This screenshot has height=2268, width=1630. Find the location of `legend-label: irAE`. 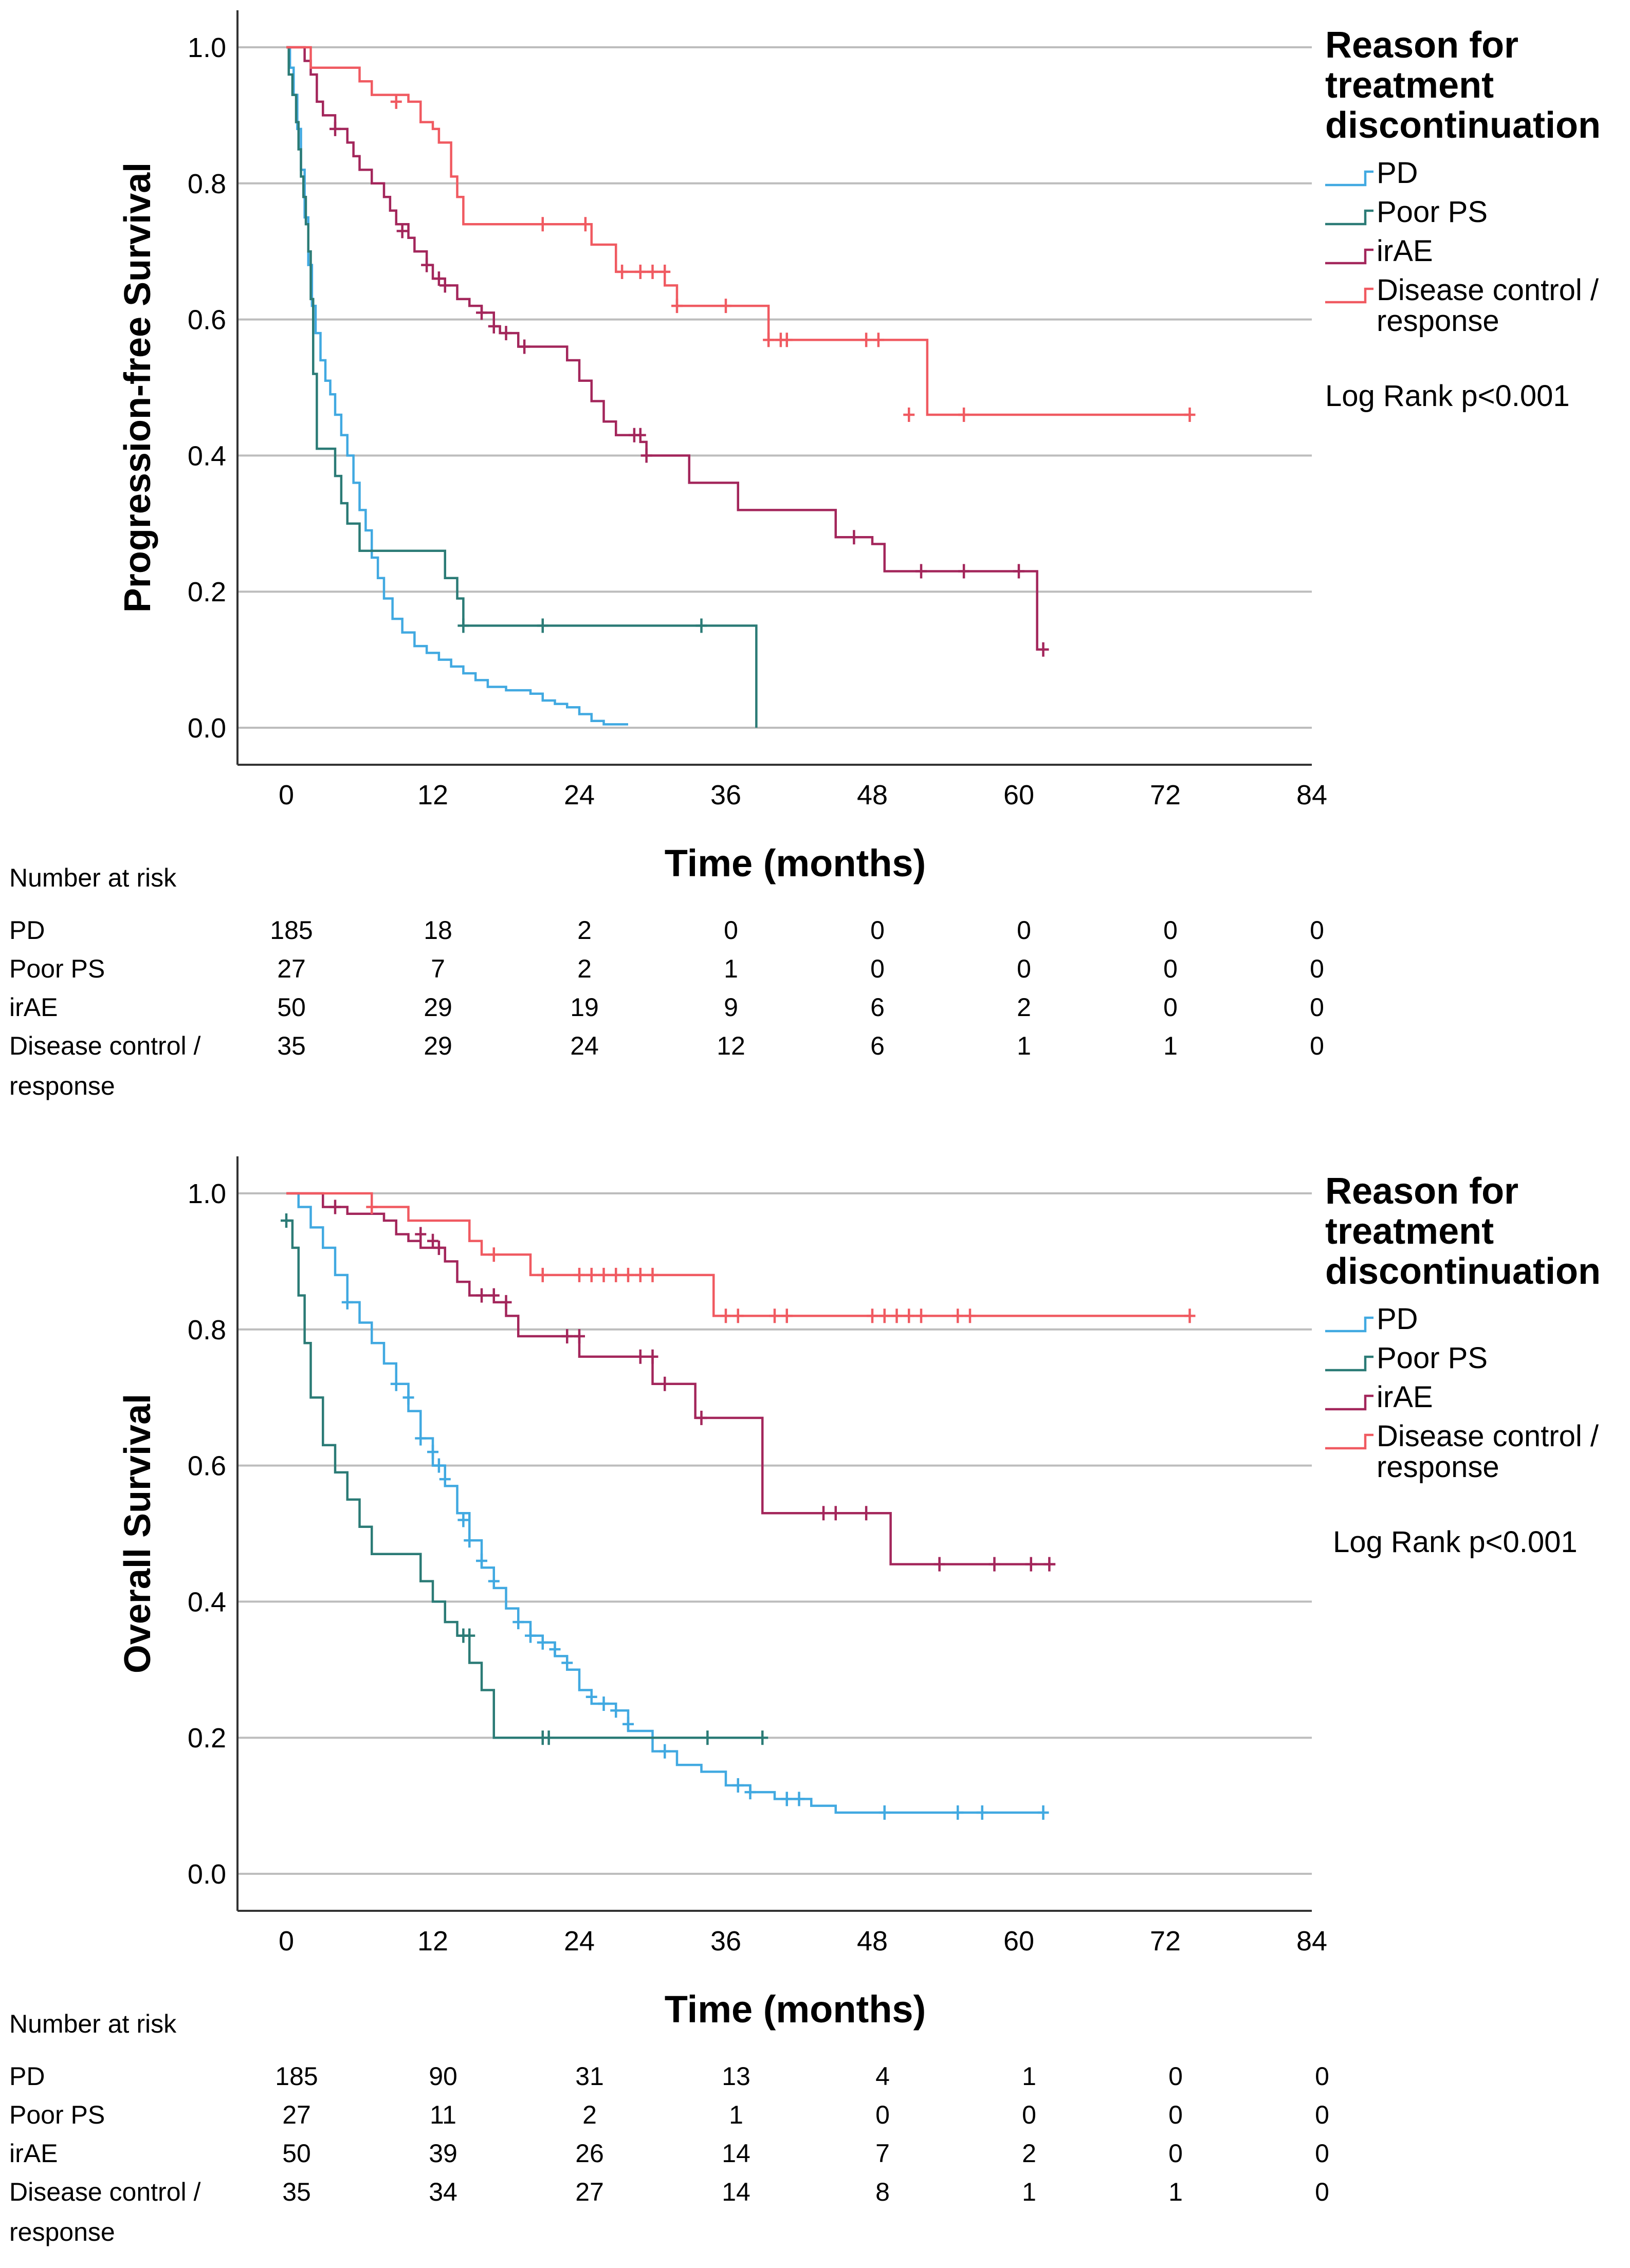

legend-label: irAE is located at coordinates (1405, 1397).